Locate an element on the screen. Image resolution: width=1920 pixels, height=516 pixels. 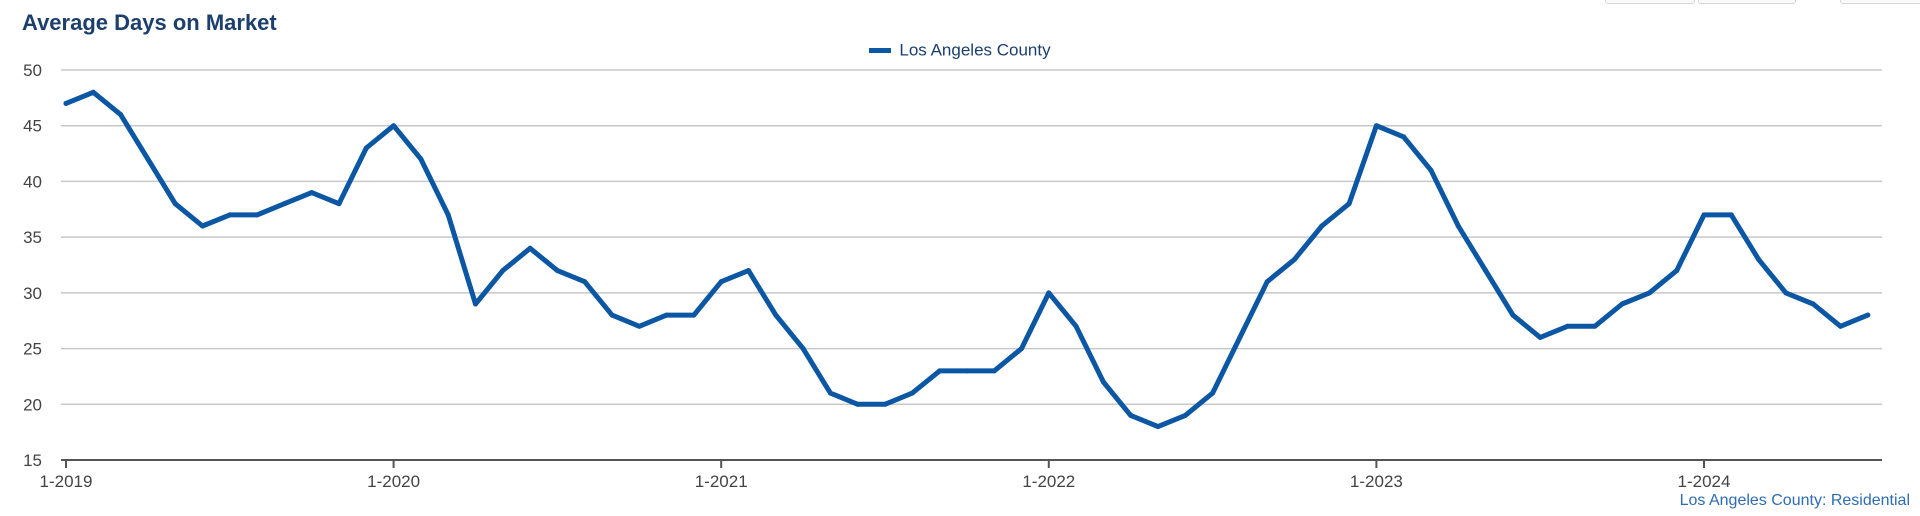
x-tick-label: 1-2020 is located at coordinates (393, 481).